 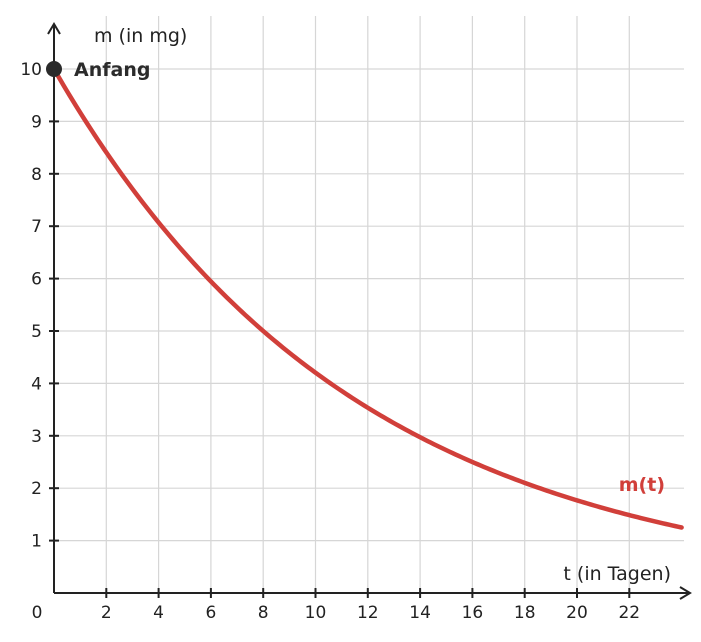 What do you see at coordinates (36, 542) in the screenshot?
I see `y-tick-label: 1` at bounding box center [36, 542].